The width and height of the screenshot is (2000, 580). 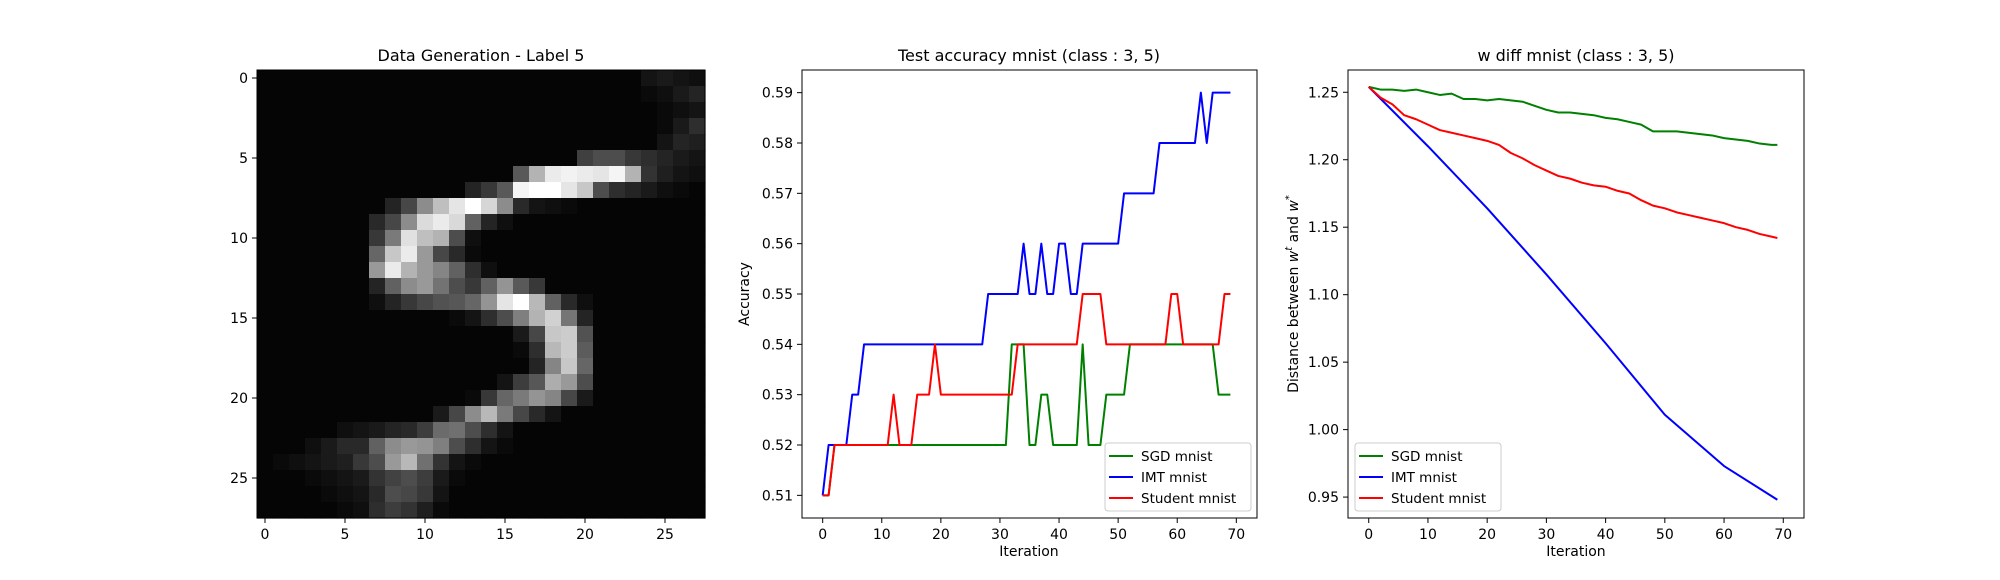 What do you see at coordinates (585, 535) in the screenshot?
I see `image-x-tick-label: 20` at bounding box center [585, 535].